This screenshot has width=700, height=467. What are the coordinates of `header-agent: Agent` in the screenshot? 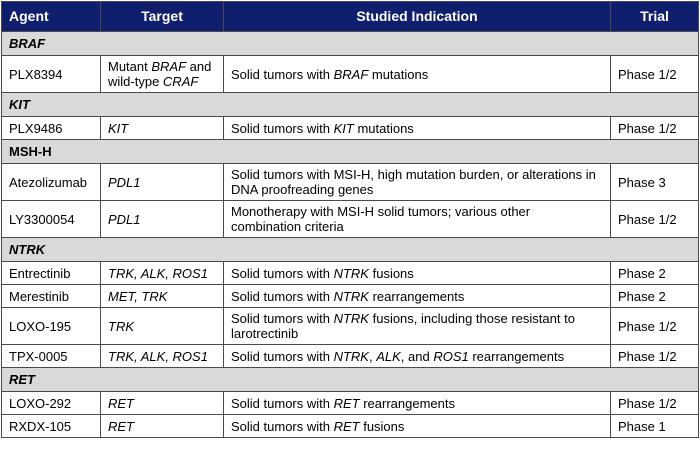 It's located at (51, 16).